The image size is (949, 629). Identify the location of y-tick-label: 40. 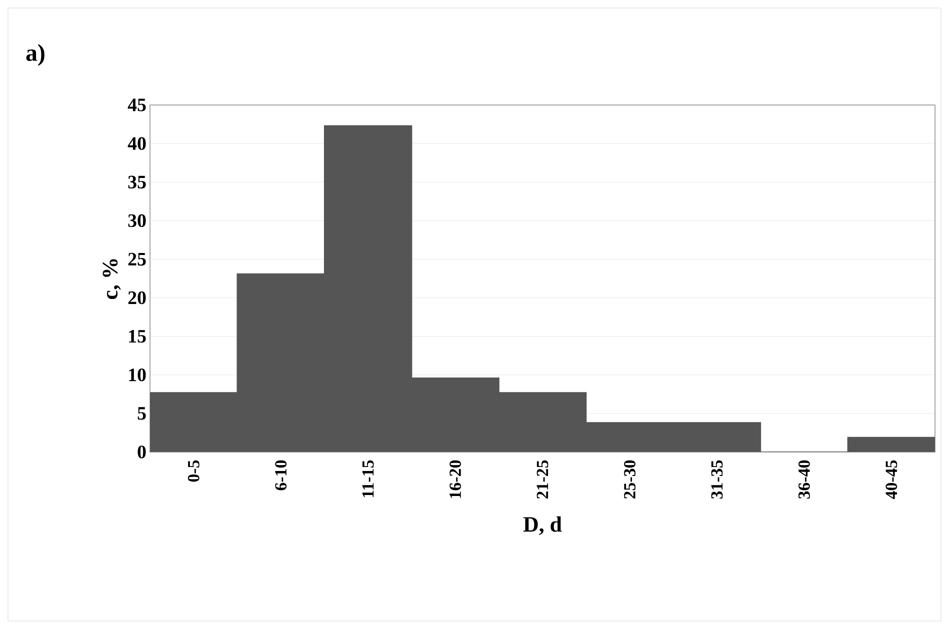
(137, 143).